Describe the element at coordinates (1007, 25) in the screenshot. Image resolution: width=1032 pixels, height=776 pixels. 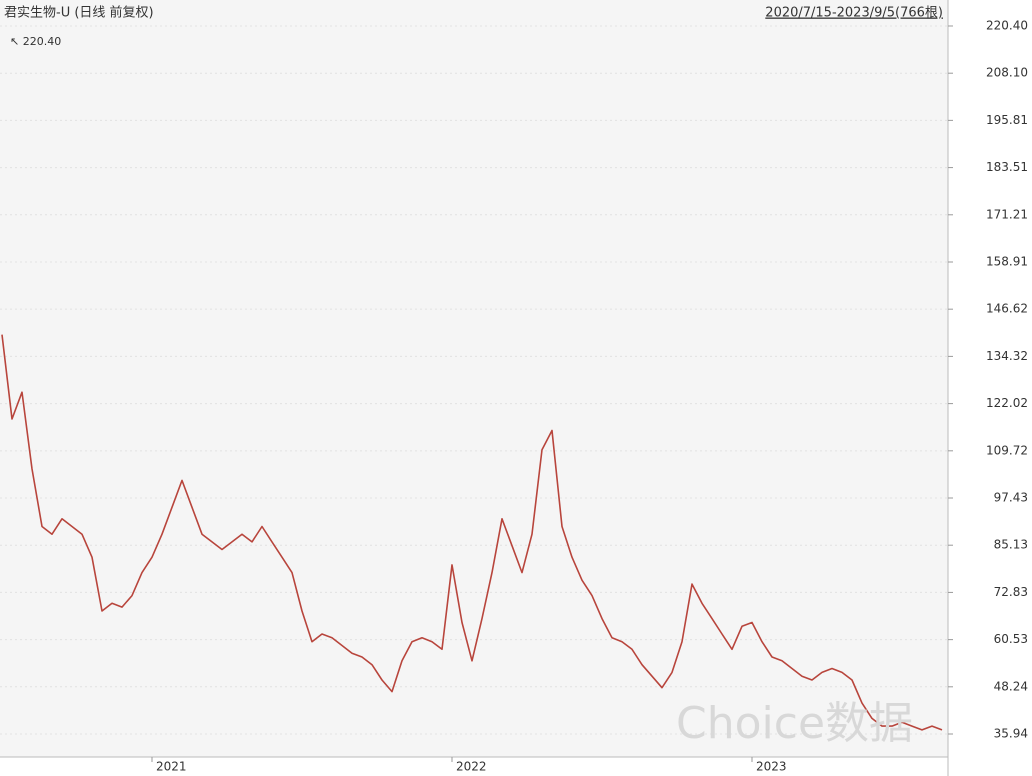
I see `y-tick-label: 220.40` at that location.